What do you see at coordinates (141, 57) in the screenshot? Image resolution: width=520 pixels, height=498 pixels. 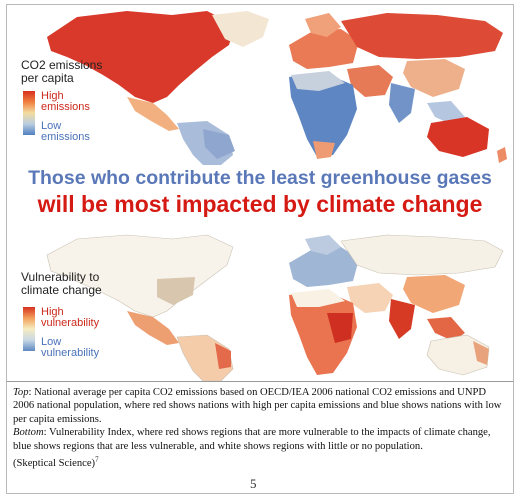 I see `north-america-region` at bounding box center [141, 57].